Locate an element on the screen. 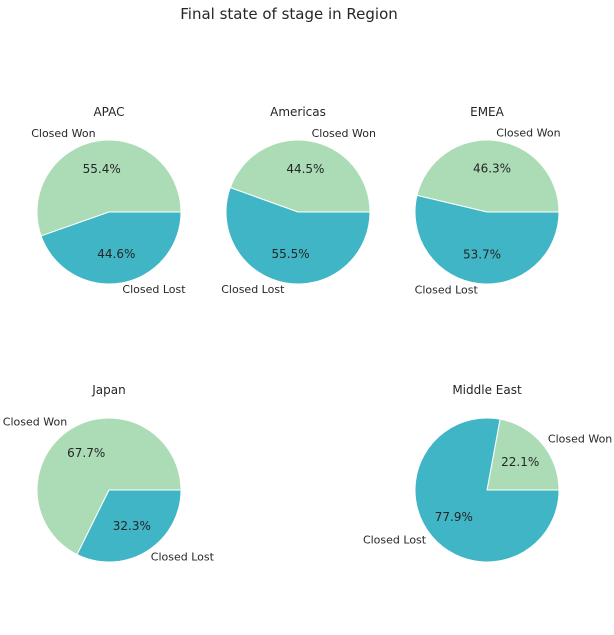 The image size is (614, 635). slice-pct-emea-closed-won: 46.3% is located at coordinates (492, 169).